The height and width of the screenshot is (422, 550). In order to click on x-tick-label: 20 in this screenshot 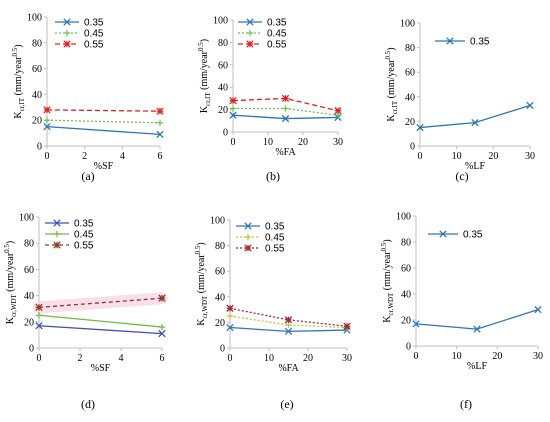, I will do `click(308, 358)`.